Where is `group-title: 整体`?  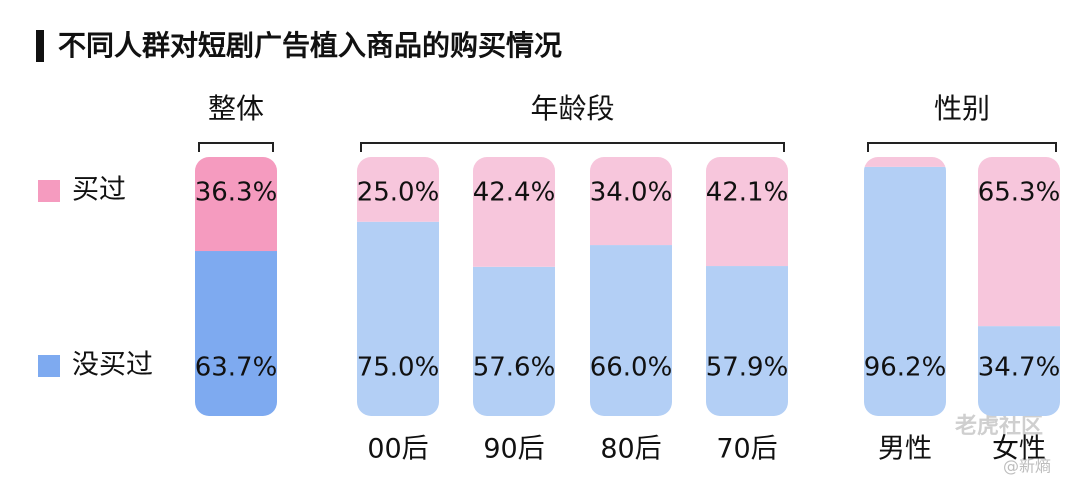
group-title: 整体 is located at coordinates (236, 108).